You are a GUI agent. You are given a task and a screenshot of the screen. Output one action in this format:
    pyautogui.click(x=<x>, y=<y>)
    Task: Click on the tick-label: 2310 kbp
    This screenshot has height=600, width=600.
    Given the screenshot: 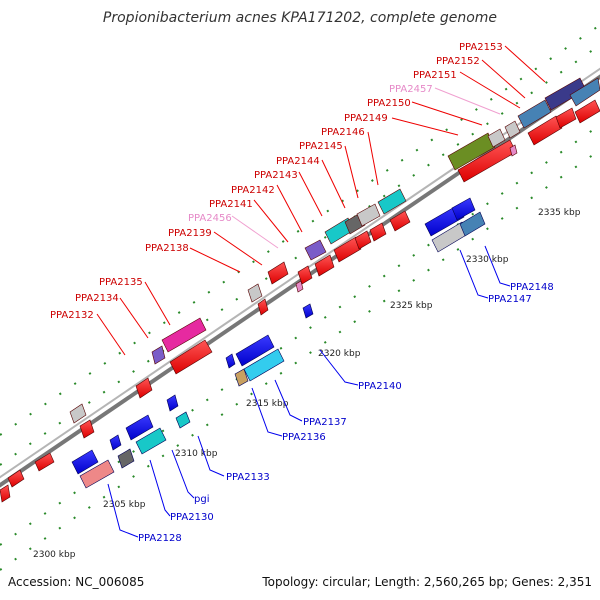 What is the action you would take?
    pyautogui.click(x=196, y=454)
    